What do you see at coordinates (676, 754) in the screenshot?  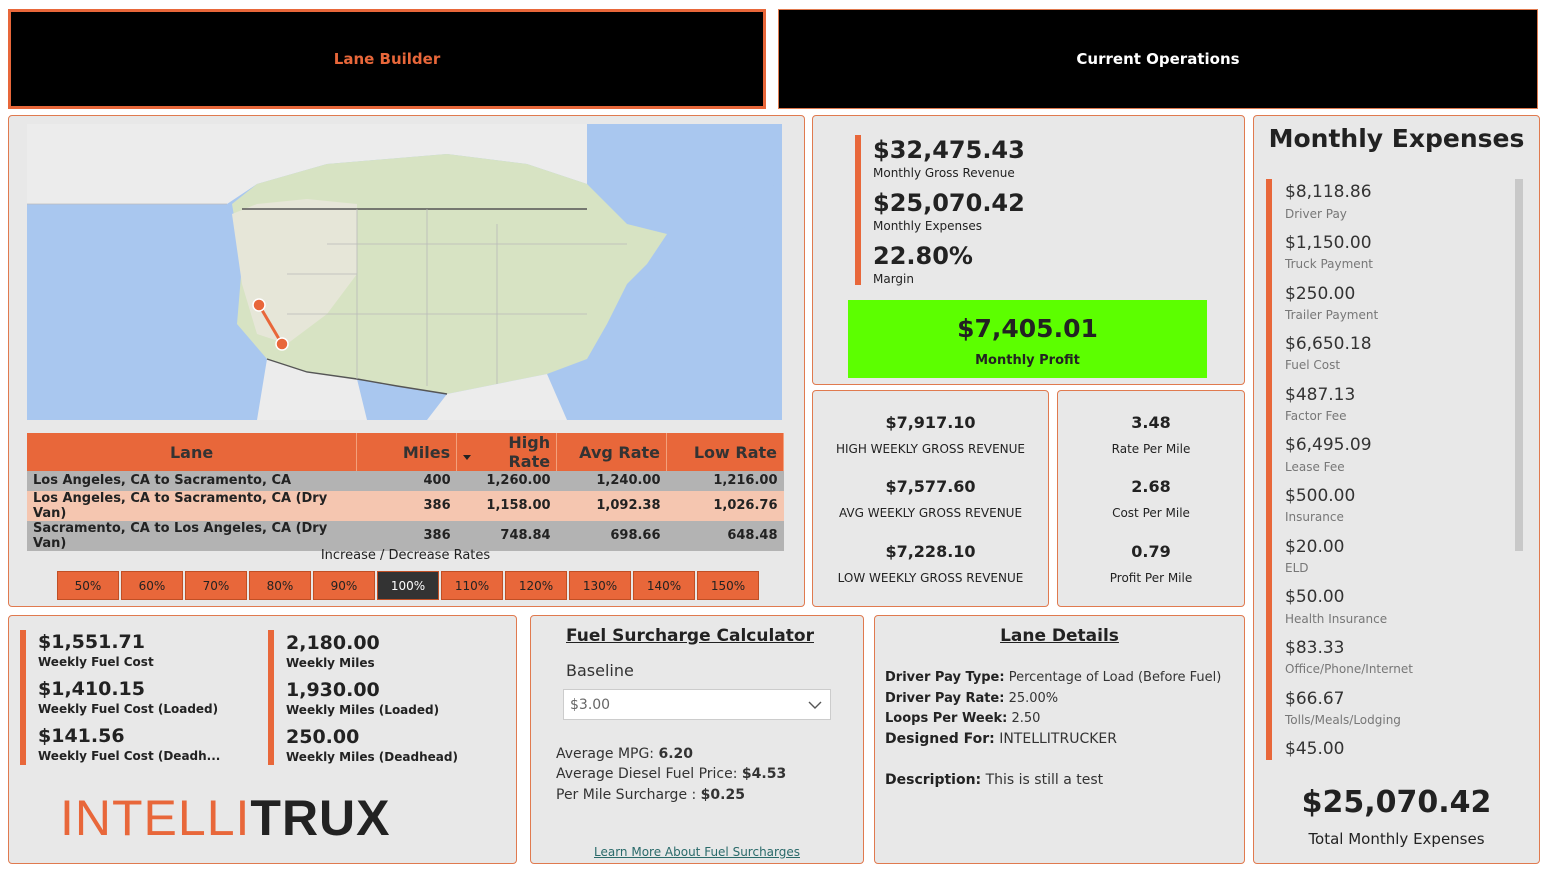 I see `avg-mpg-value: 6.20` at bounding box center [676, 754].